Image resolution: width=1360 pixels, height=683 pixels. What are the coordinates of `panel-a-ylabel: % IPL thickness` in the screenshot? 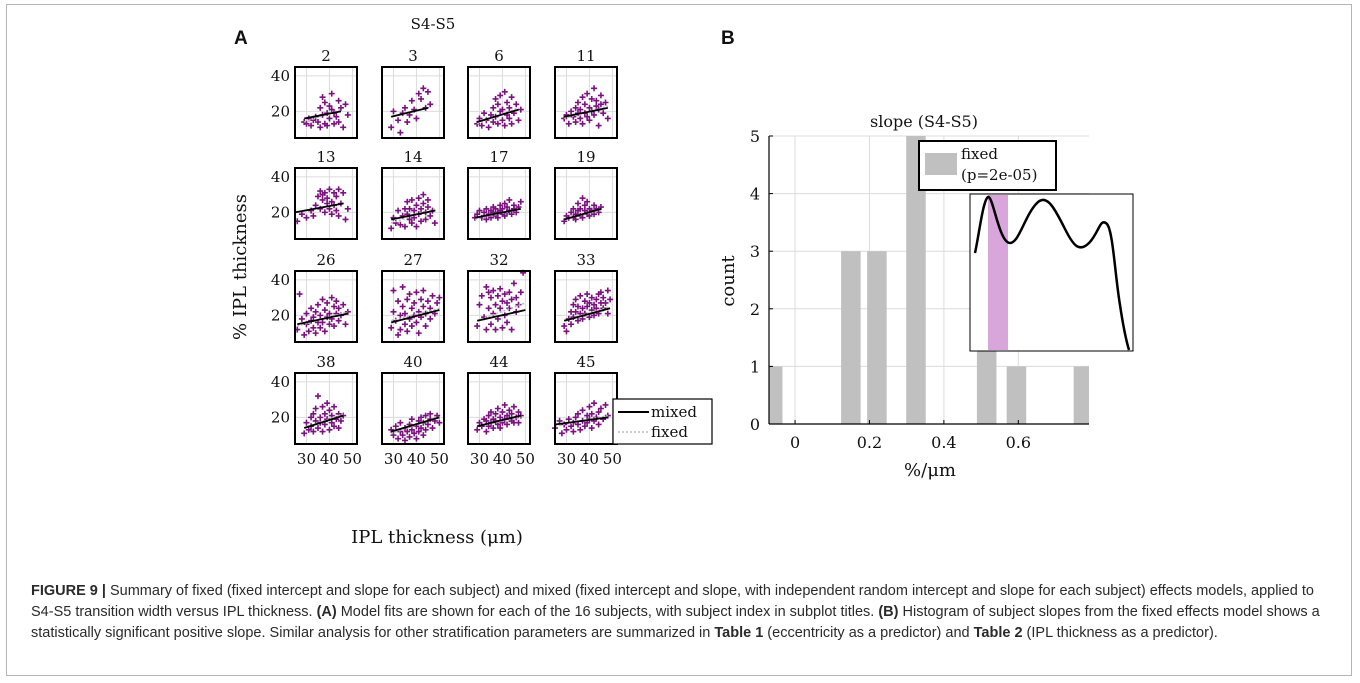 It's located at (240, 267).